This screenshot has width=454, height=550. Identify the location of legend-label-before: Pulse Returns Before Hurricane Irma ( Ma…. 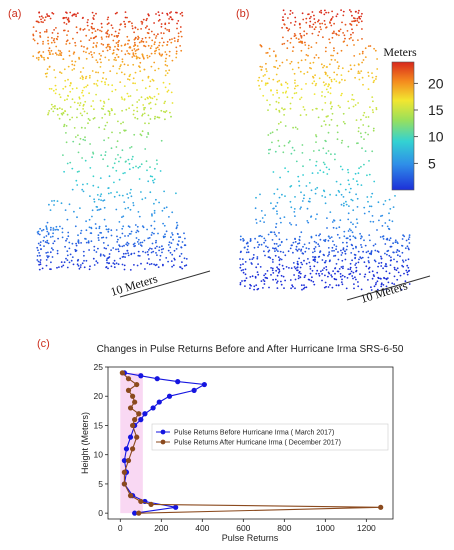
(254, 433).